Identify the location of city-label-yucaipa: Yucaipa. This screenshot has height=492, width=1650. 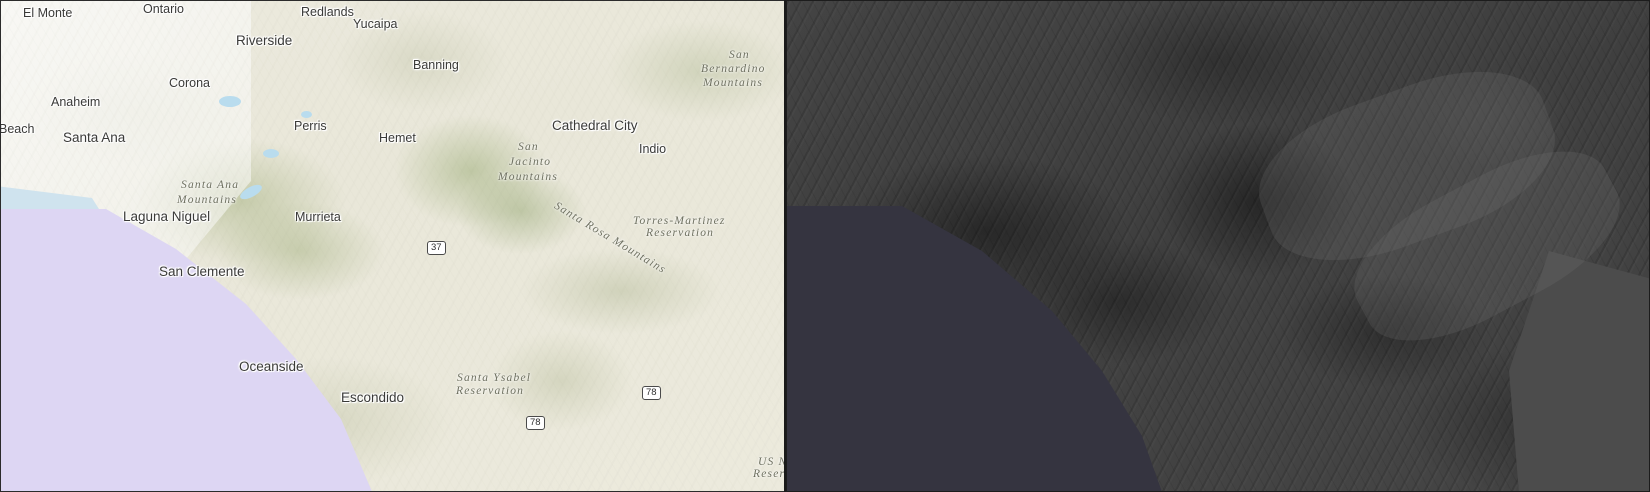
(375, 24).